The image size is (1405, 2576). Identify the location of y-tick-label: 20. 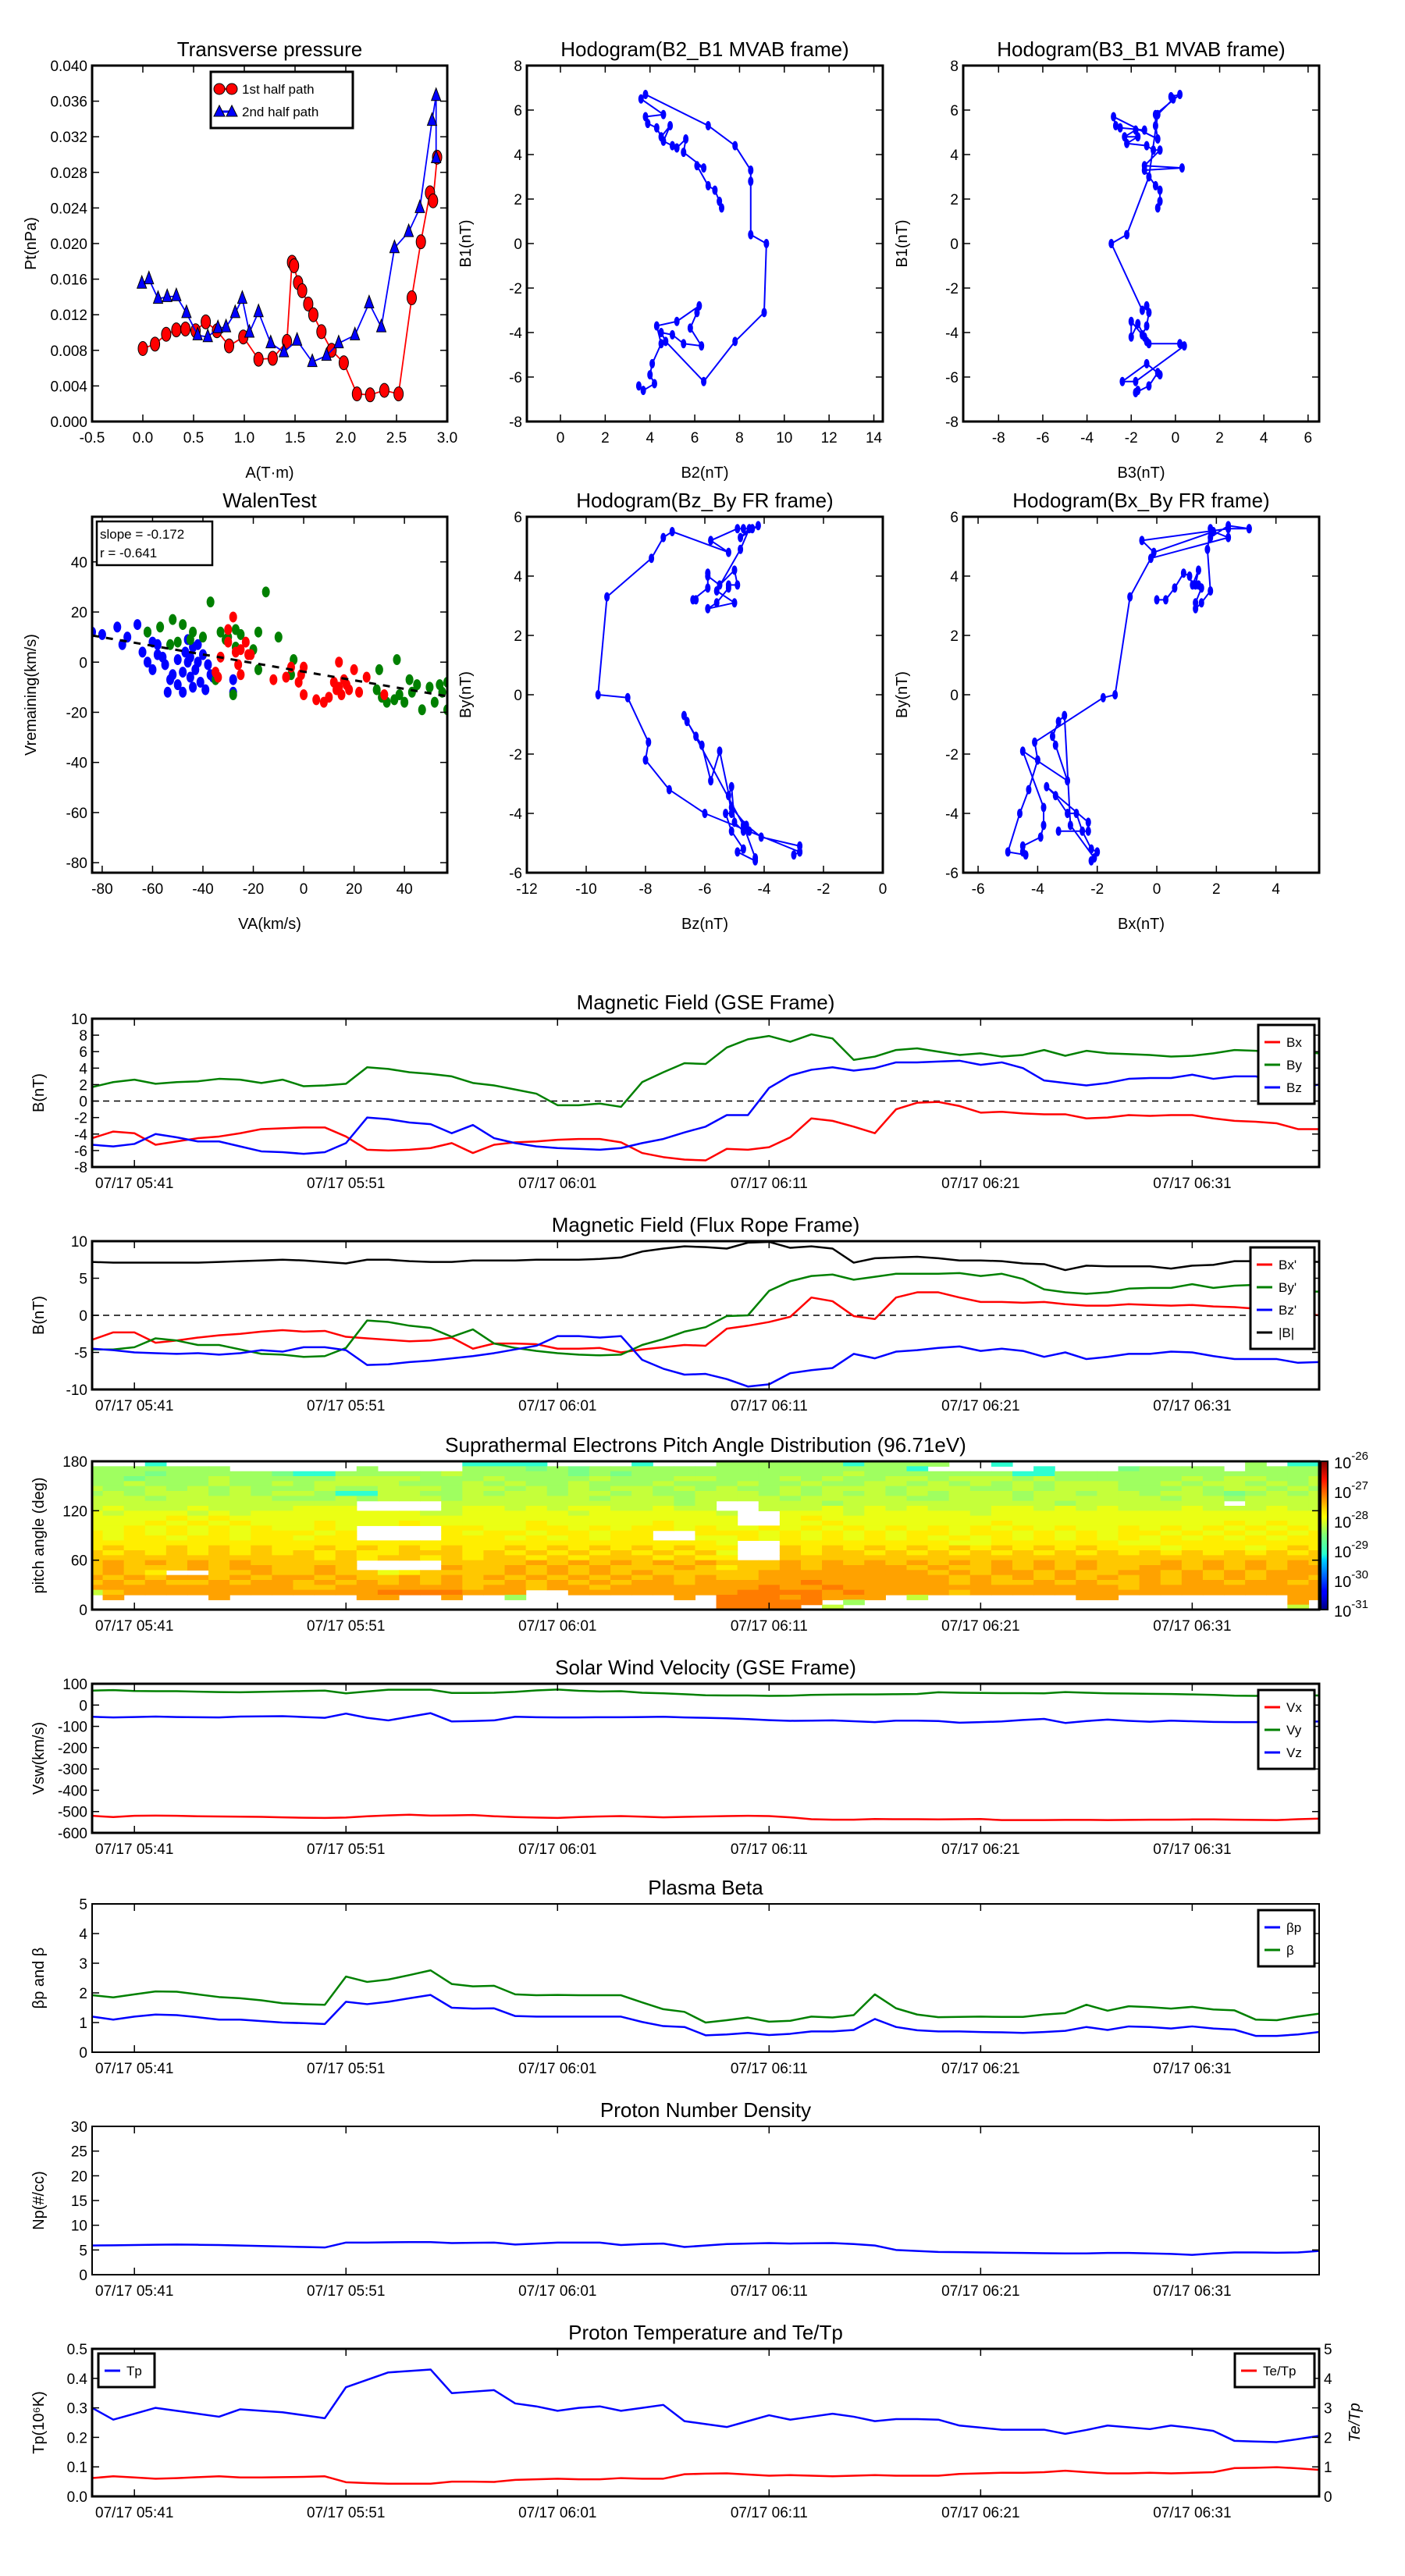
(79, 2177).